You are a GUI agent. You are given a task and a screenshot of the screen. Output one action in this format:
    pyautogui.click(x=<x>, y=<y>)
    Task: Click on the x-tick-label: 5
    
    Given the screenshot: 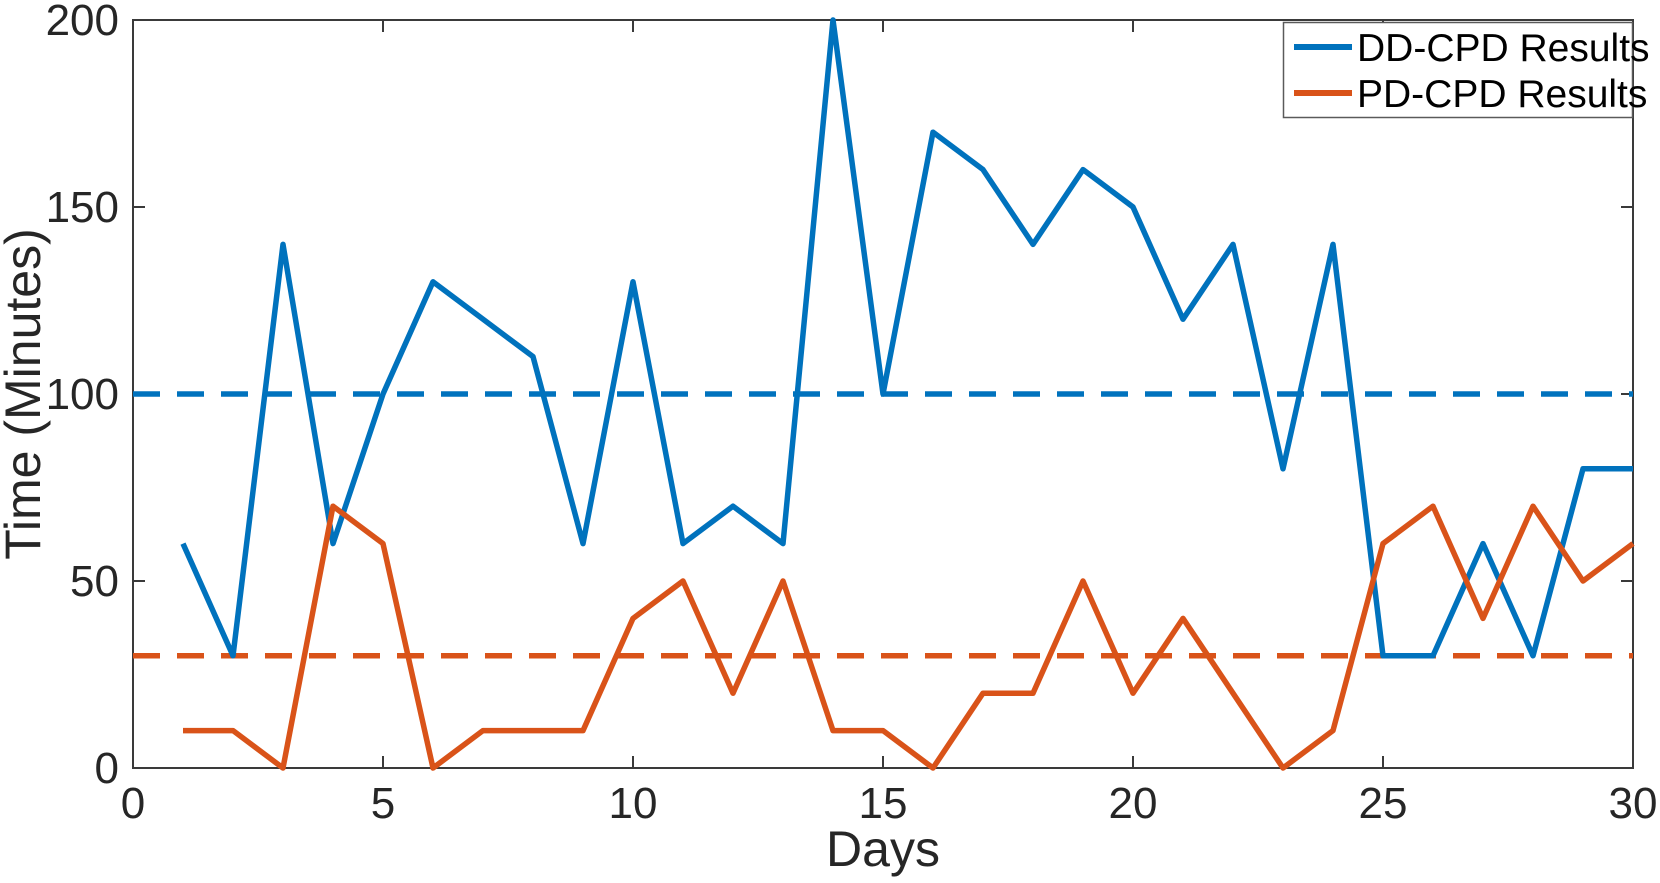 What is the action you would take?
    pyautogui.click(x=383, y=803)
    